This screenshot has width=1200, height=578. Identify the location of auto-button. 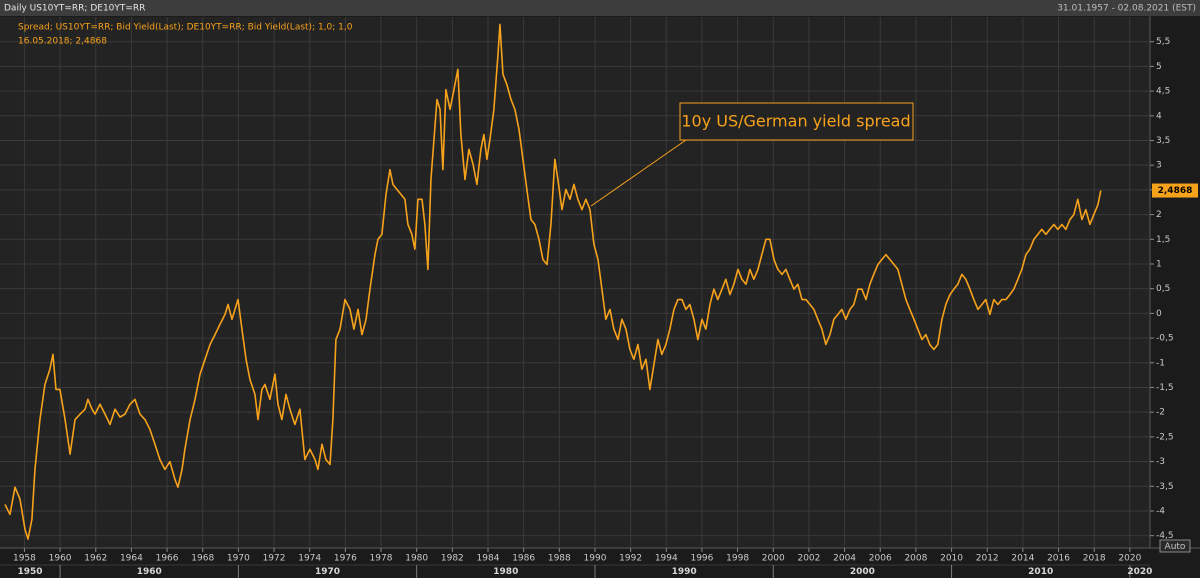
(1175, 546).